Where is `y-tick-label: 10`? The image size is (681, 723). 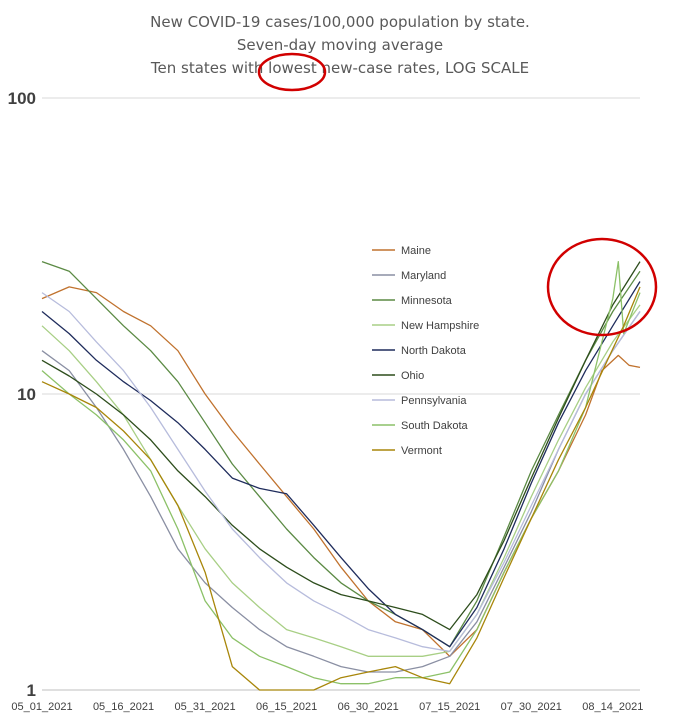 y-tick-label: 10 is located at coordinates (26, 394).